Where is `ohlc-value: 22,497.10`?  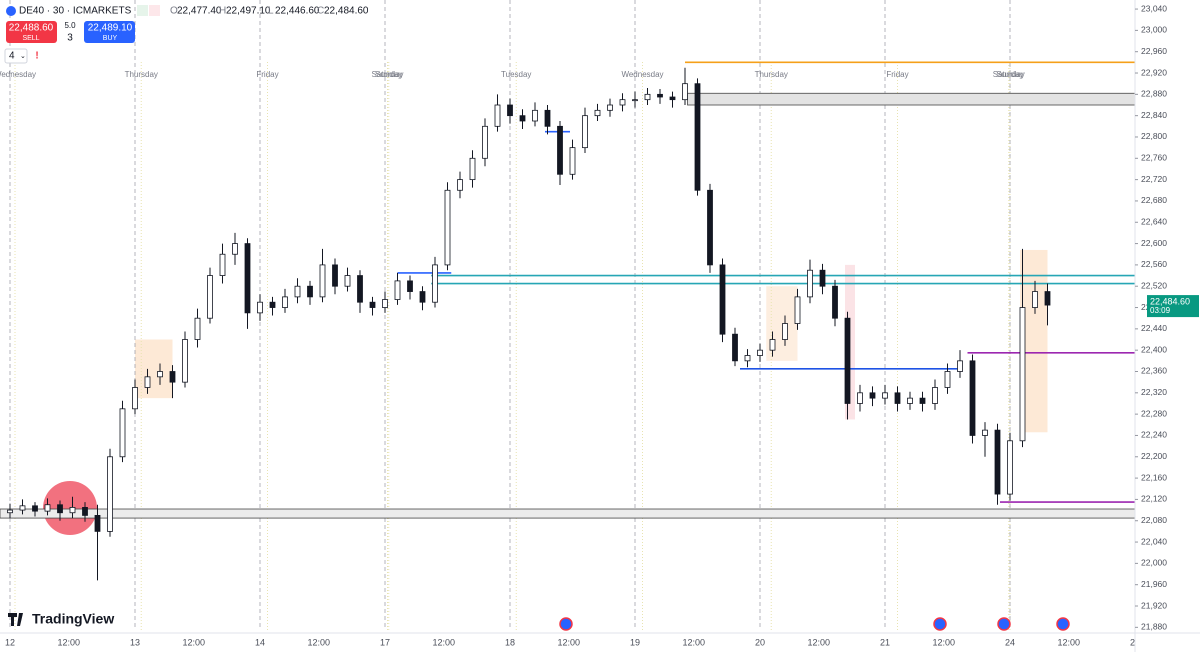
ohlc-value: 22,497.10 is located at coordinates (248, 11).